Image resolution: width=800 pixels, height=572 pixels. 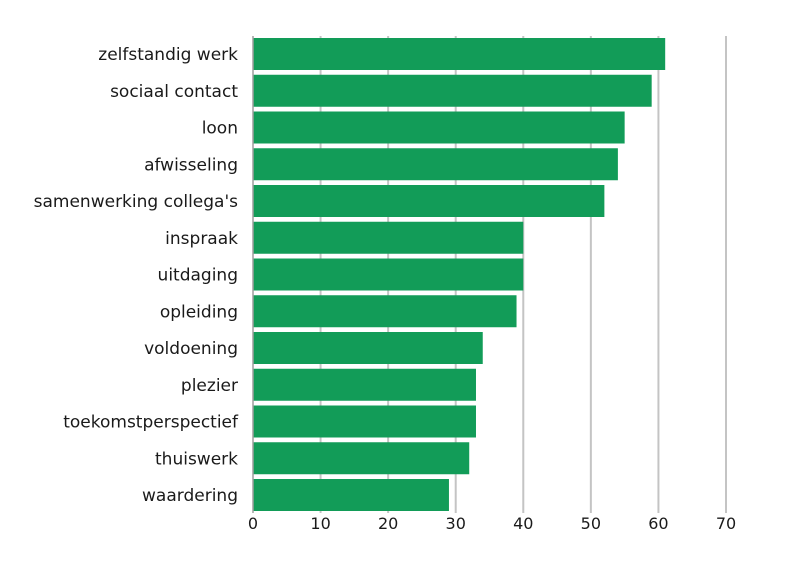 I want to click on x-tick-10: 10, so click(x=320, y=523).